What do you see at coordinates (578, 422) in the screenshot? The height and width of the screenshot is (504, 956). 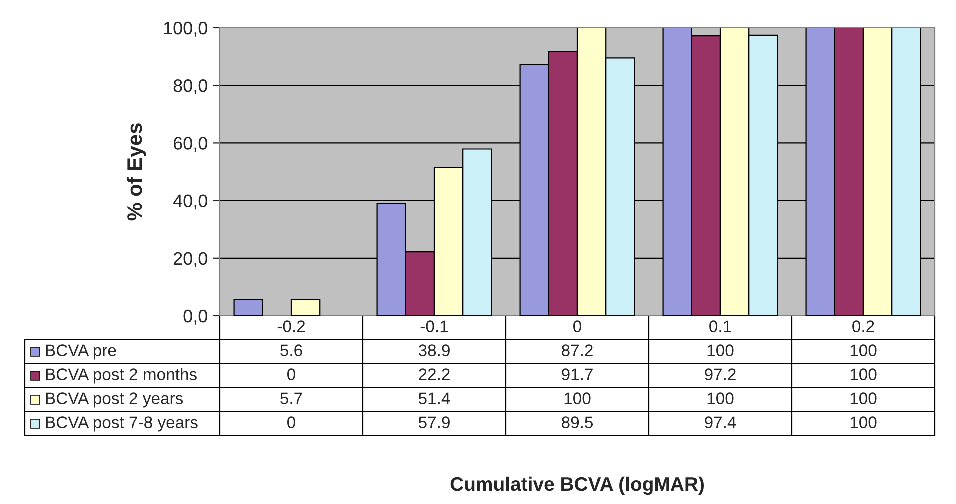 I see `data-label: 89.5` at bounding box center [578, 422].